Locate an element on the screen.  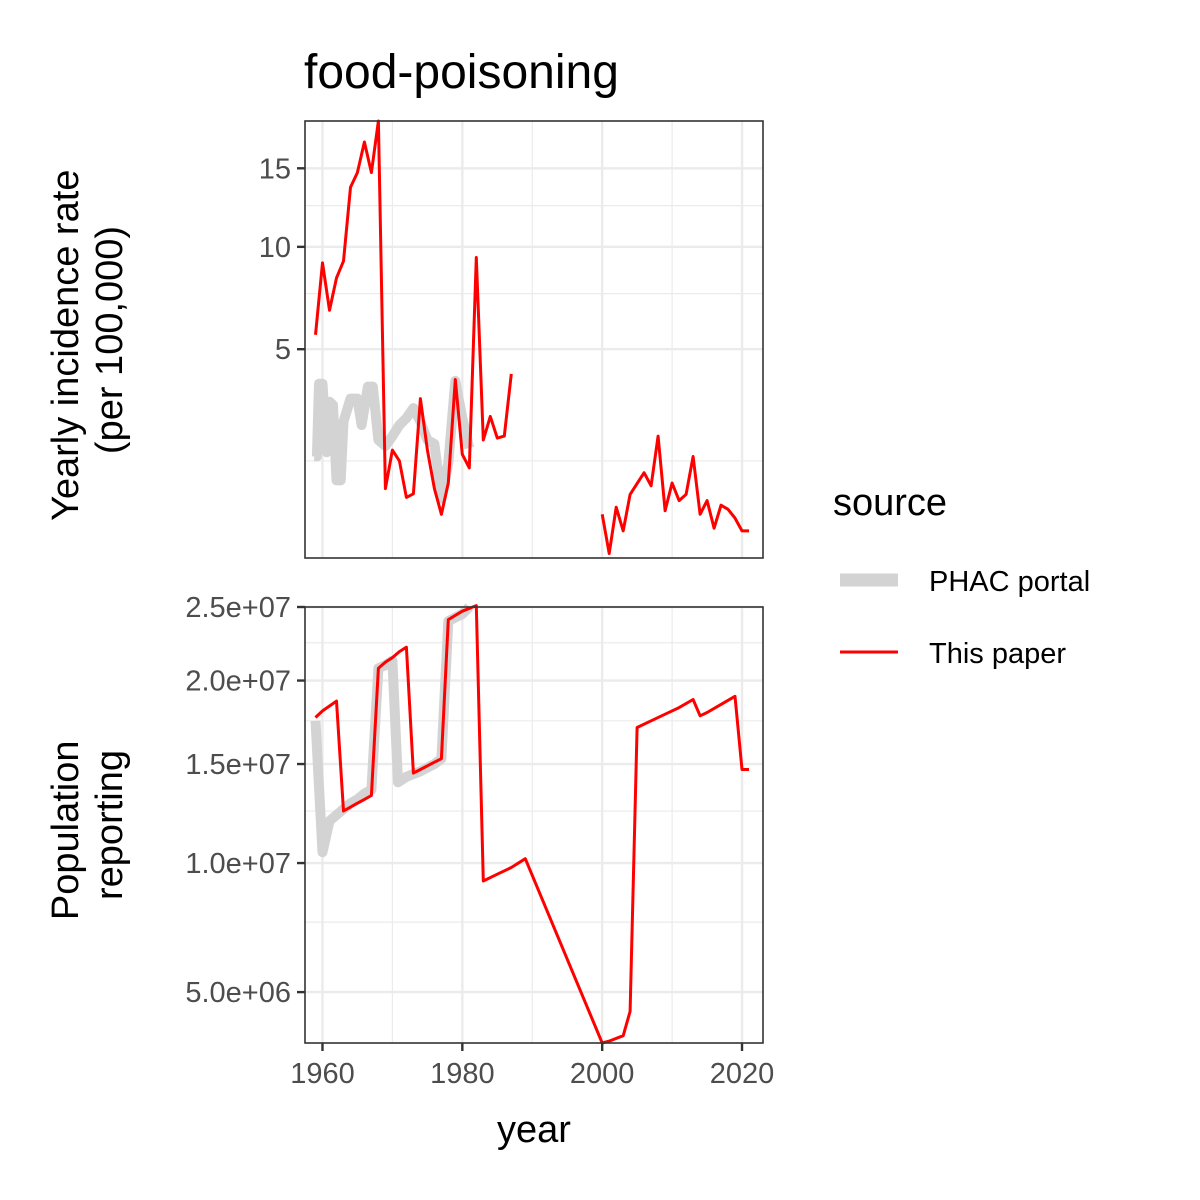
incidence-gridlines is located at coordinates (534, 339).